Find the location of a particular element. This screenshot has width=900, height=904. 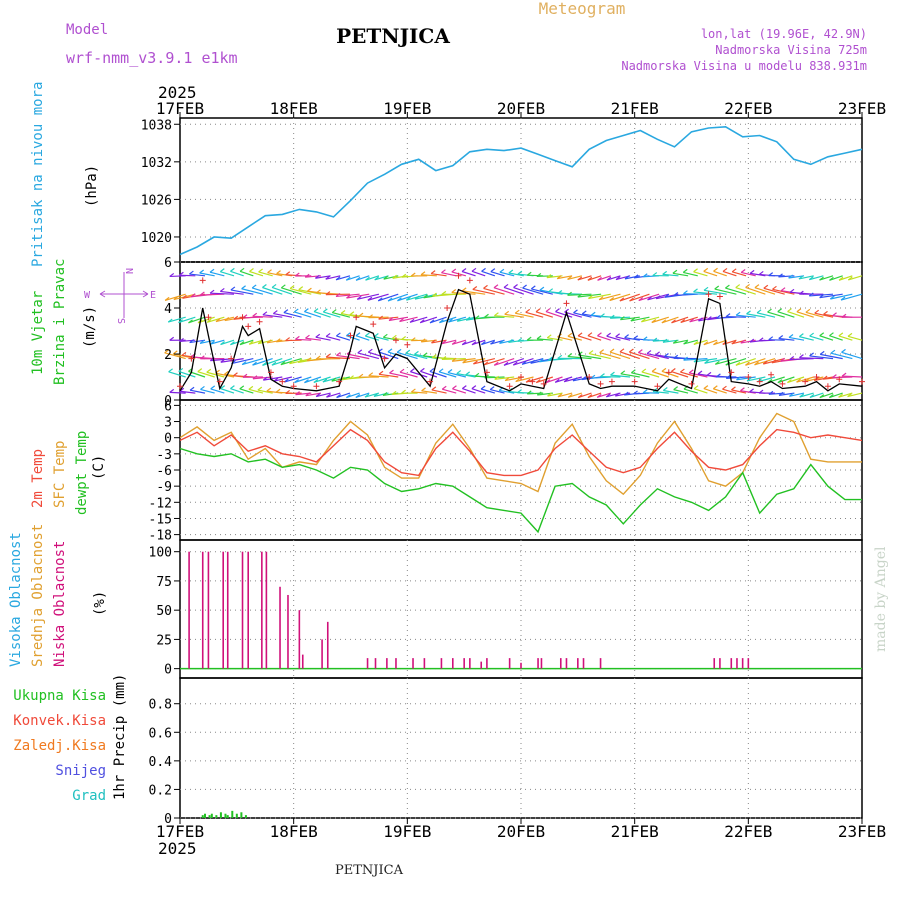

cloud-label-low: Niska Oblacnost is located at coordinates (60, 604).